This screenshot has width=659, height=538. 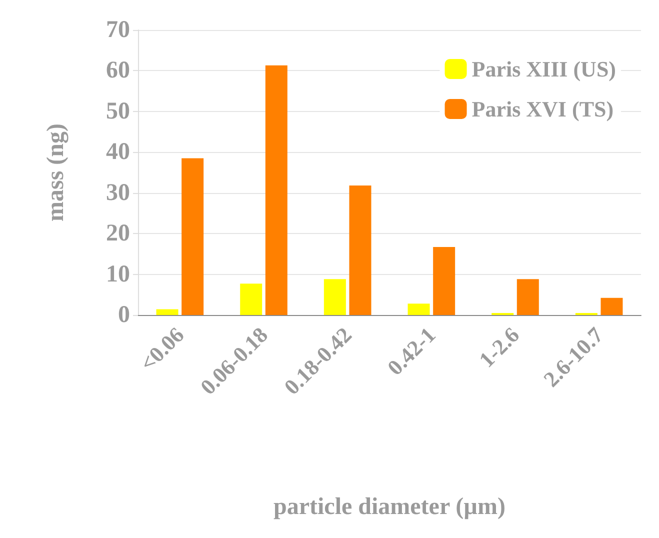 I want to click on y-tick-label: 0, so click(x=124, y=315).